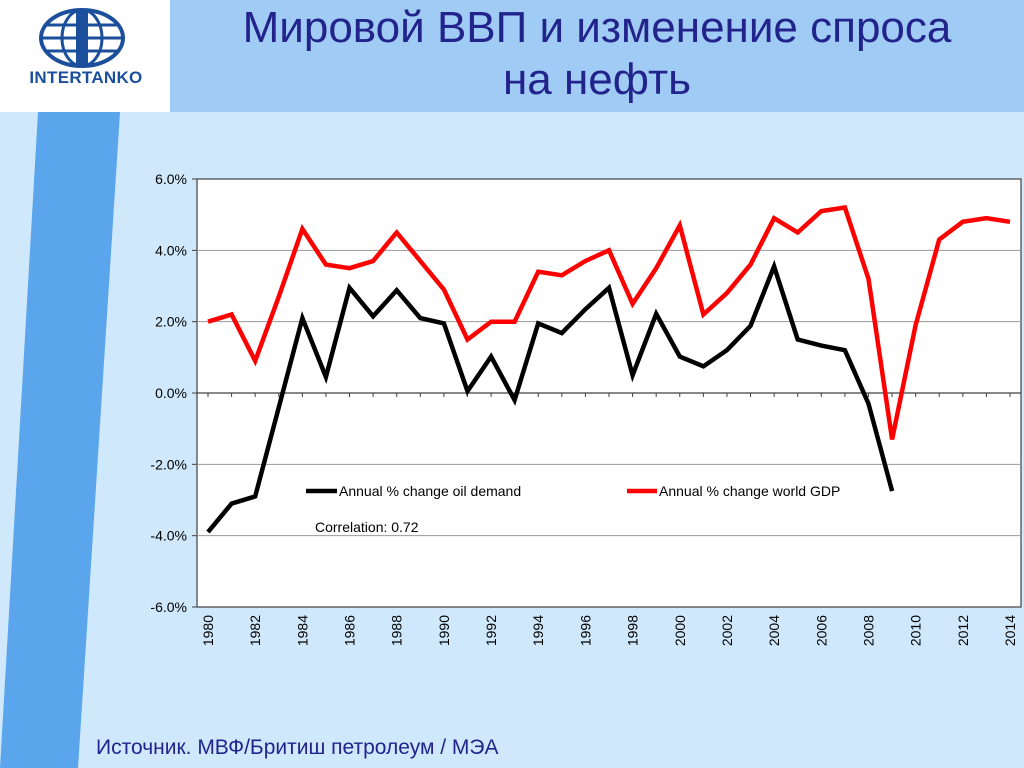  I want to click on logo-panel: INTERTANKO, so click(85, 56).